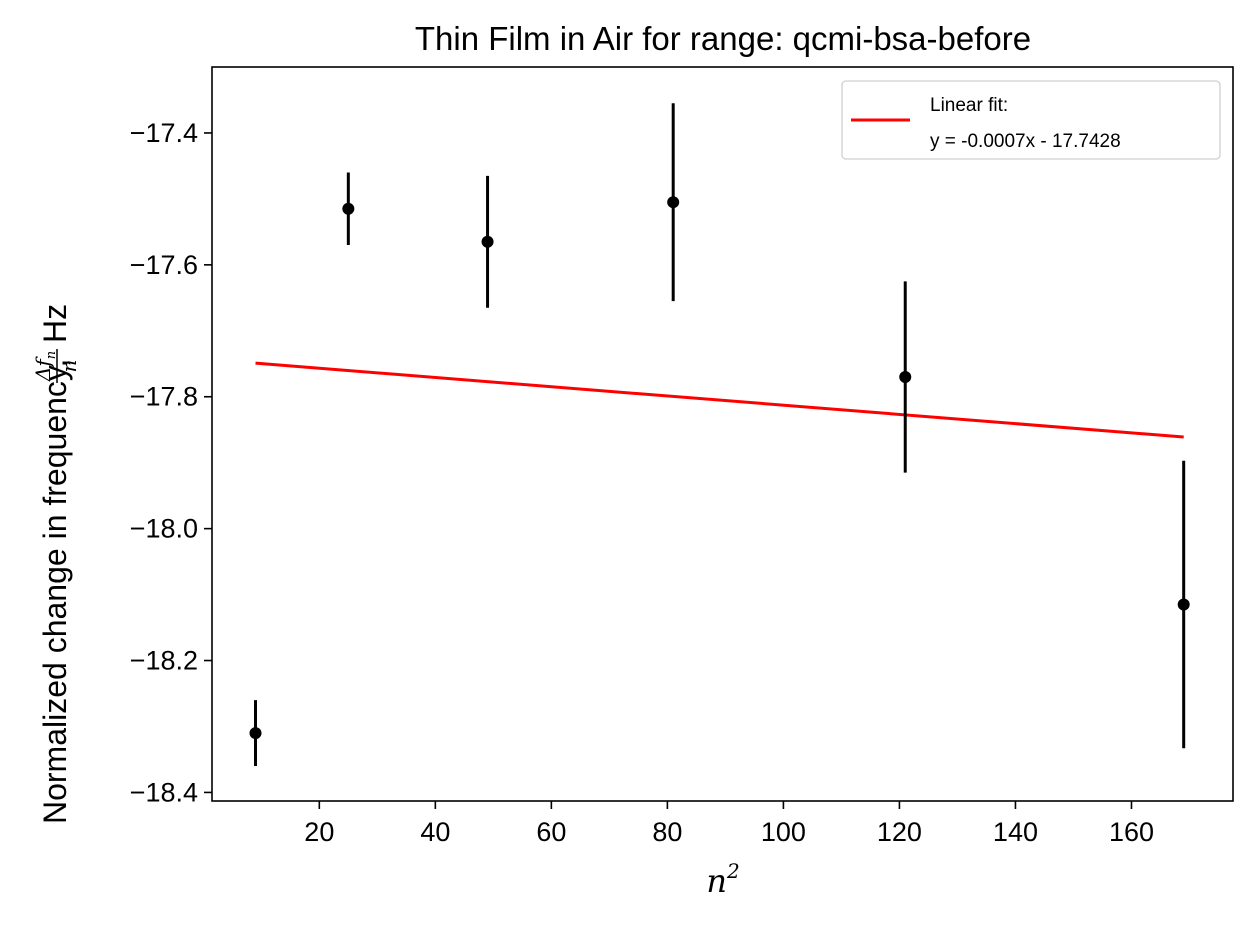  I want to click on x-tick-label: 100, so click(783, 832).